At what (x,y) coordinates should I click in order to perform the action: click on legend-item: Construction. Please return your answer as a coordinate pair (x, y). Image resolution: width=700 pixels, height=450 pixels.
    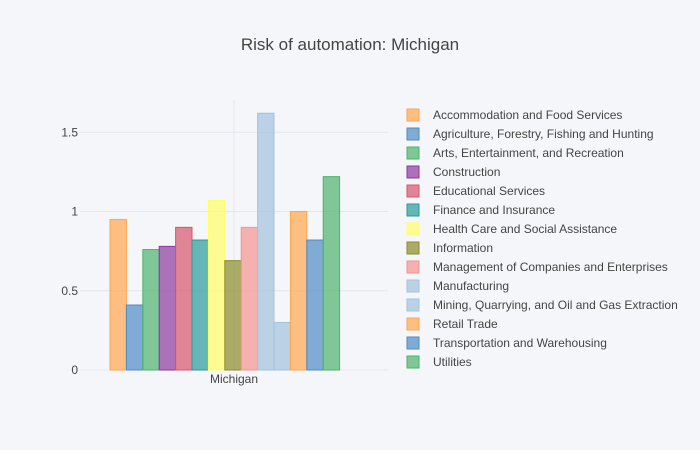
    Looking at the image, I should click on (453, 172).